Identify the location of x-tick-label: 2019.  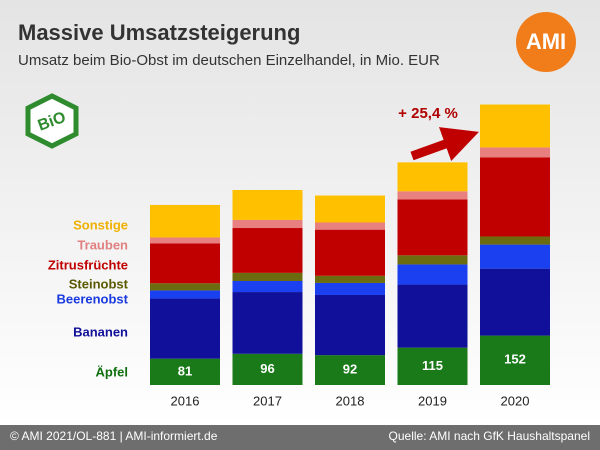
(432, 400).